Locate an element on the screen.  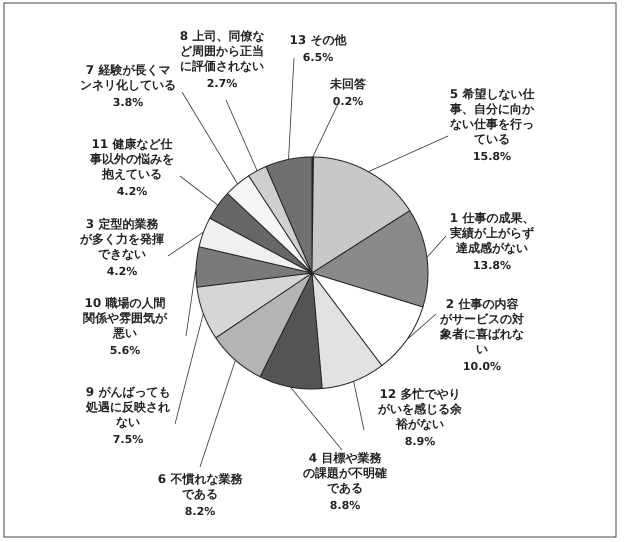
slice-label: 4 目標や業務の課題が不明確である is located at coordinates (345, 473).